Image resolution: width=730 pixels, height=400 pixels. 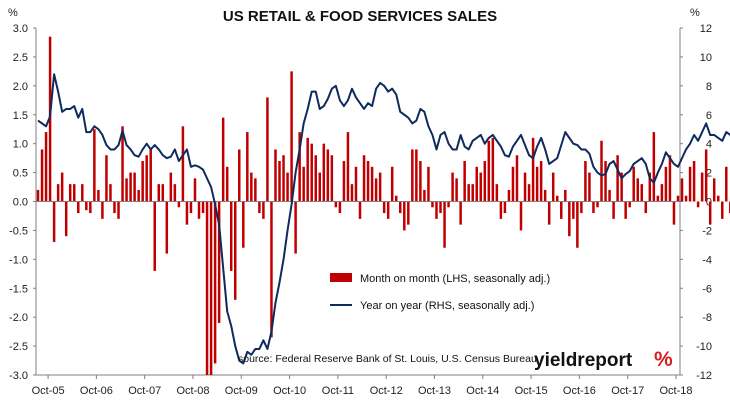 What do you see at coordinates (20, 174) in the screenshot?
I see `left-tick-label: 0.5` at bounding box center [20, 174].